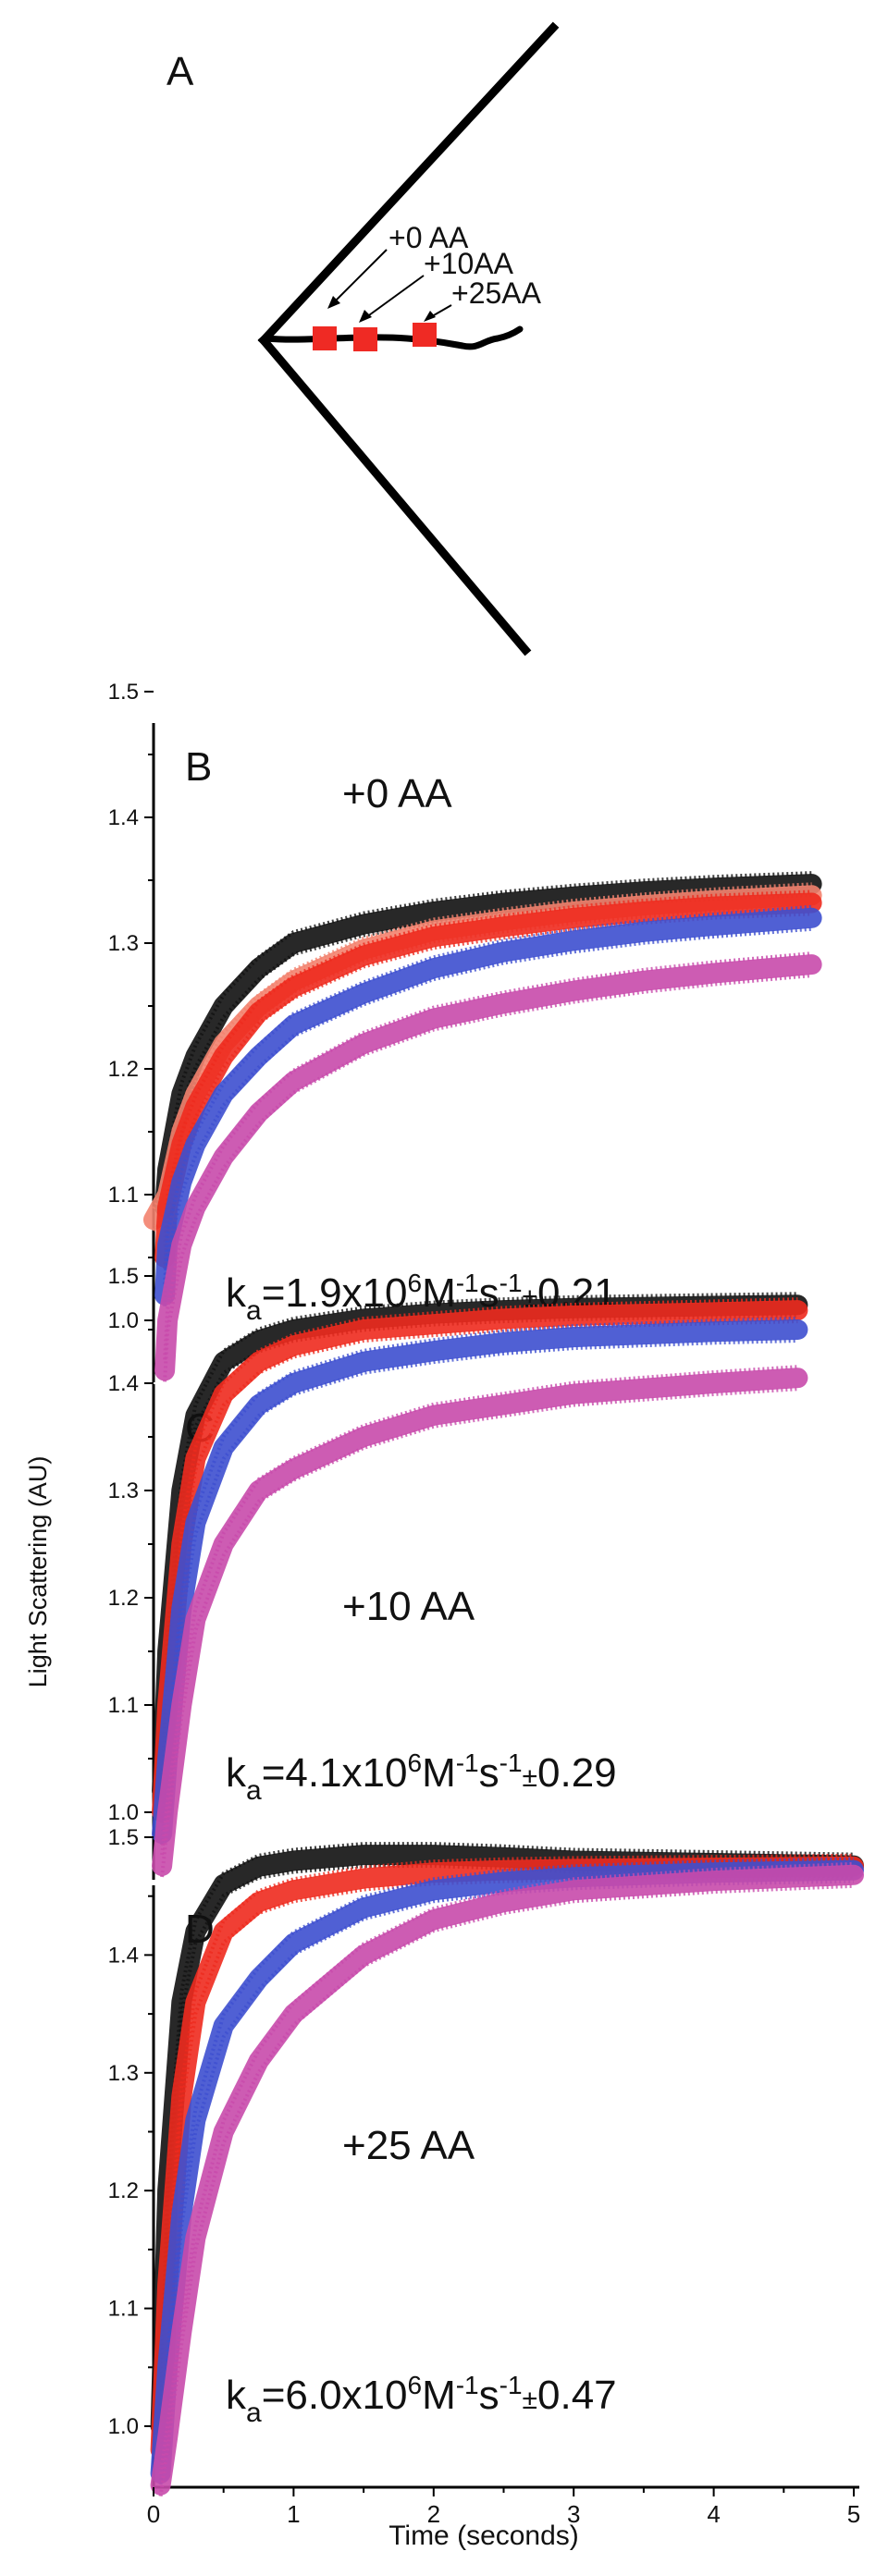  What do you see at coordinates (394, 298) in the screenshot?
I see `arrow-10aa` at bounding box center [394, 298].